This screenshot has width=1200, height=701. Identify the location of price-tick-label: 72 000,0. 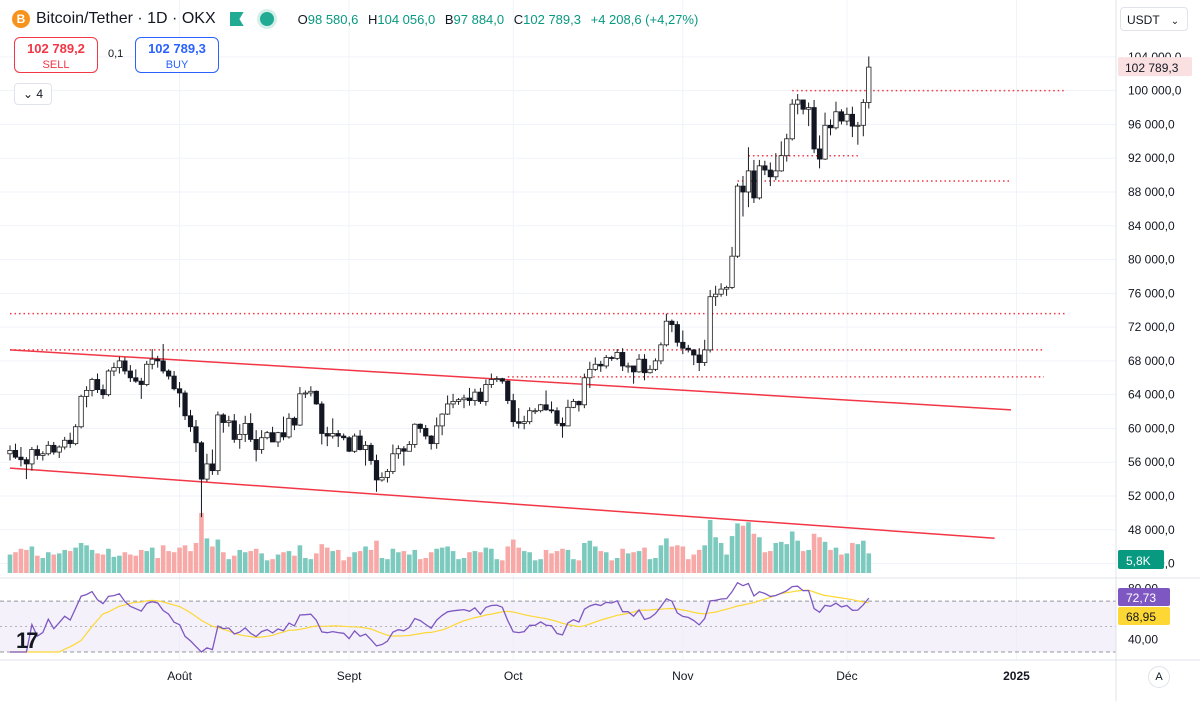
(1151, 327).